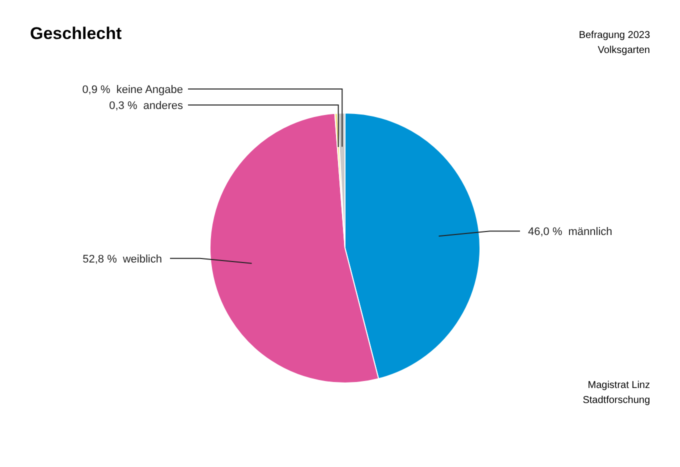 The width and height of the screenshot is (680, 467). I want to click on slice-label: anderes, so click(163, 106).